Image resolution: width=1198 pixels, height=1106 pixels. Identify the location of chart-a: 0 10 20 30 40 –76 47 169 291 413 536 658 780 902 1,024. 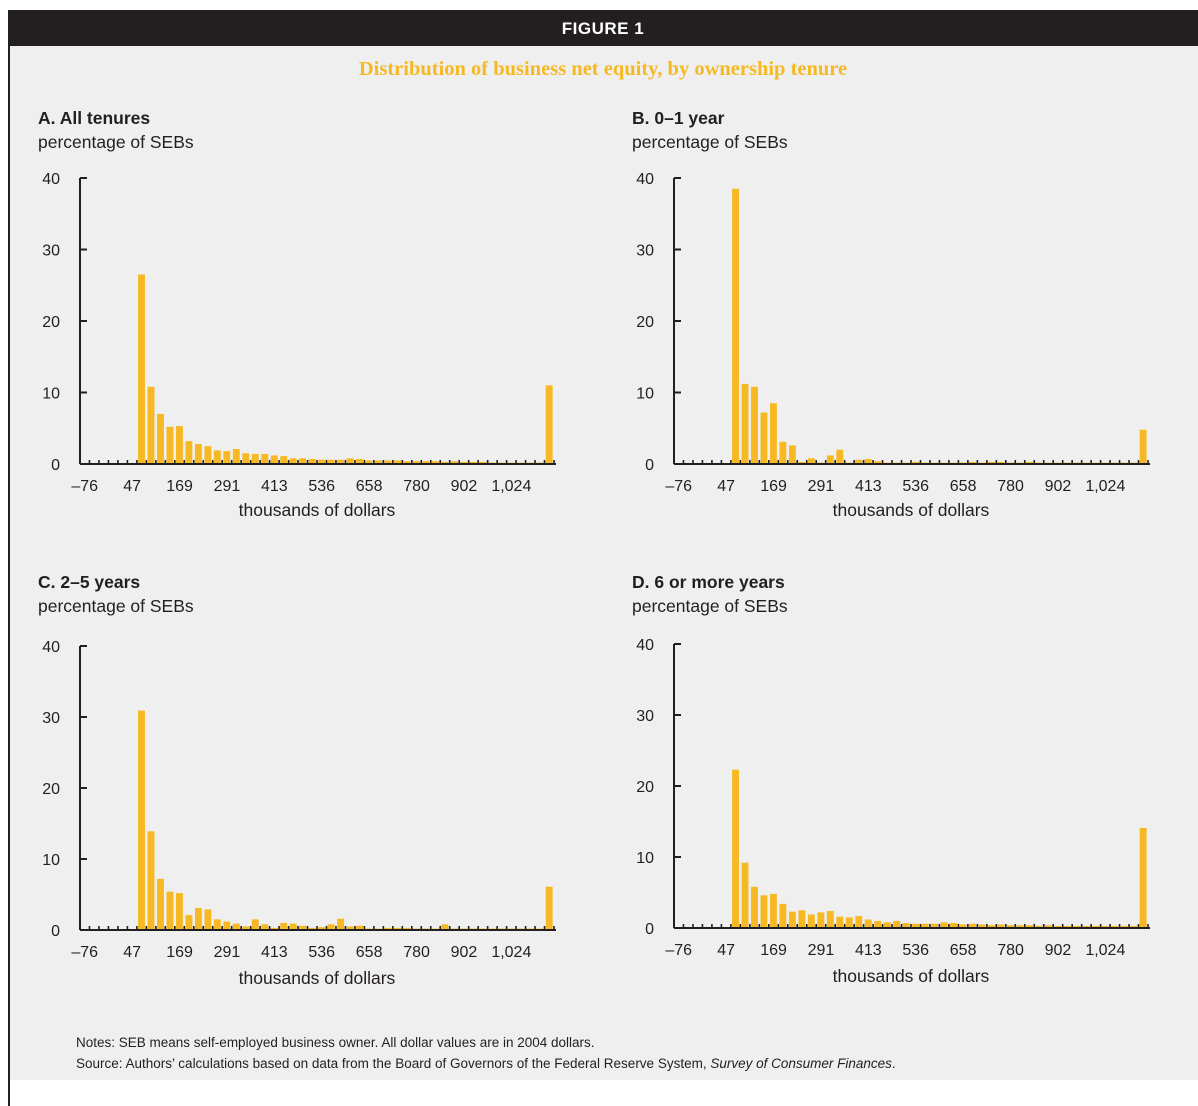
(299, 333).